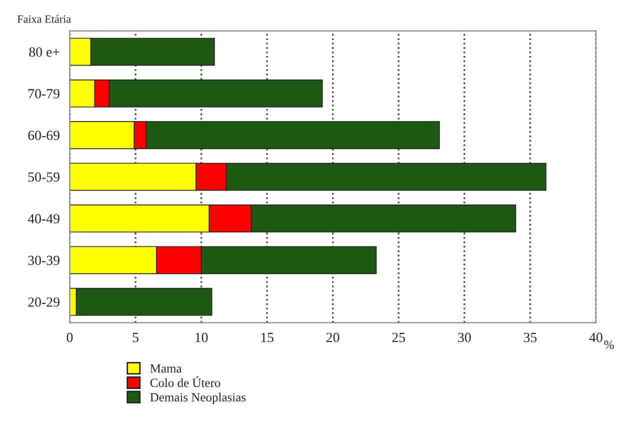  I want to click on x-axis-title: %, so click(609, 344).